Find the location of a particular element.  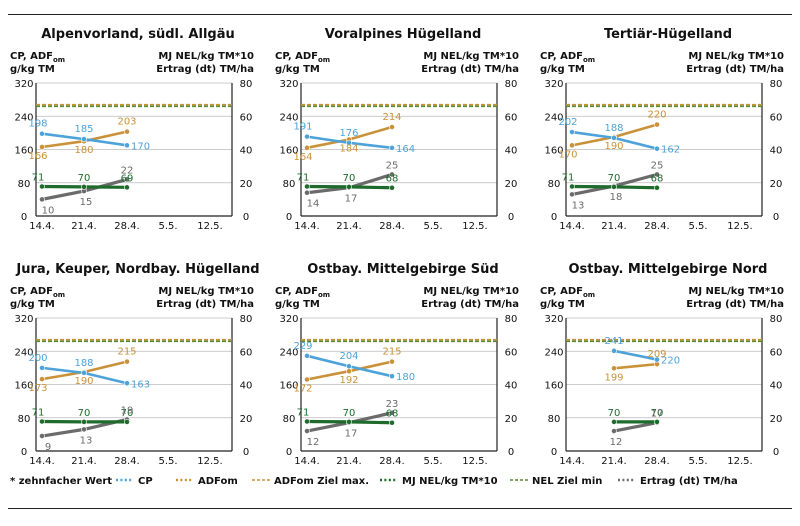

y2-tick-label: 60 is located at coordinates (776, 117).